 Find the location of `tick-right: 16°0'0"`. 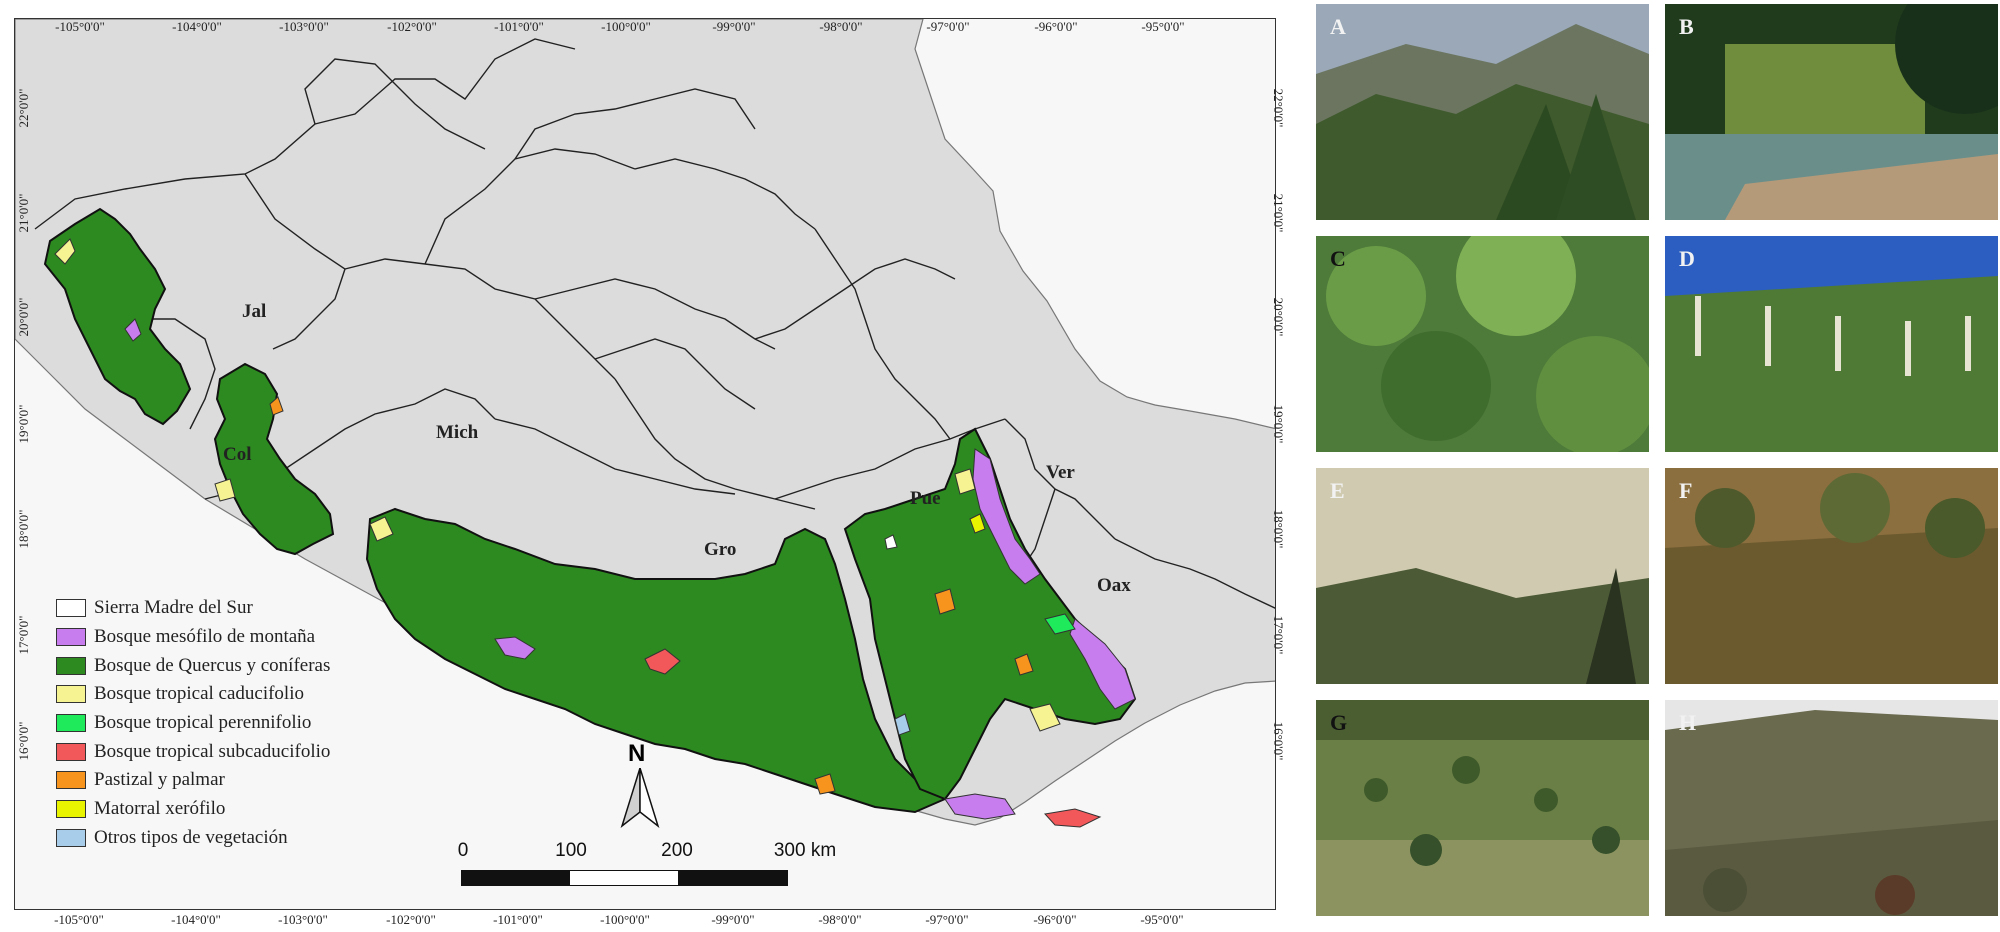

tick-right: 16°0'0" is located at coordinates (1278, 741).